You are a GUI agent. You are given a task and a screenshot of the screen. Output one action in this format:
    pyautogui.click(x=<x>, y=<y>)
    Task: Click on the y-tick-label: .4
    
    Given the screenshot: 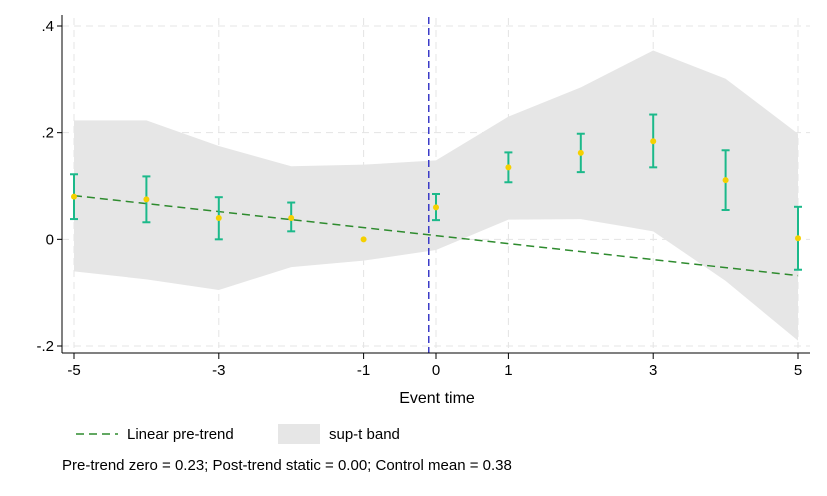 What is the action you would take?
    pyautogui.click(x=47, y=26)
    